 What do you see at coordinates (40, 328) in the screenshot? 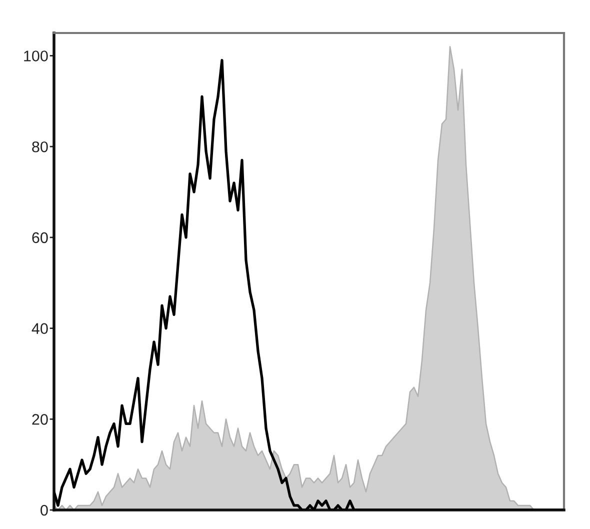
I see `y-tick-label: 40` at bounding box center [40, 328].